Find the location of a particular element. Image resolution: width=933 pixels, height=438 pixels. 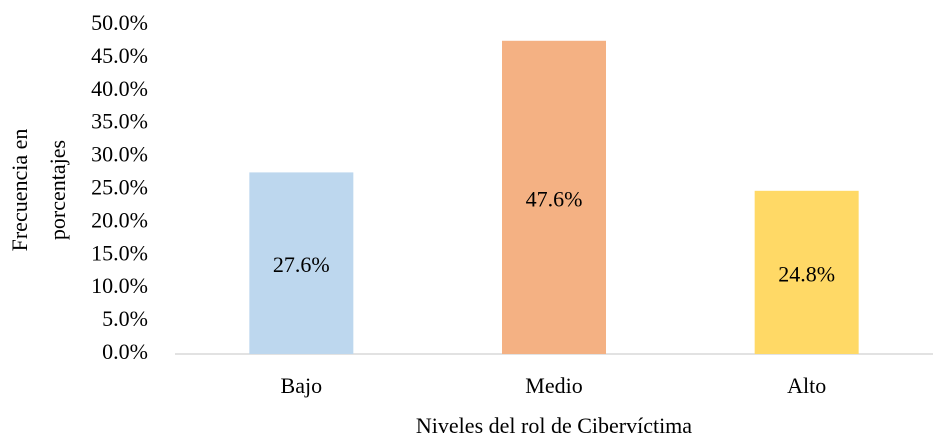

data-label: 24.8% is located at coordinates (806, 273).